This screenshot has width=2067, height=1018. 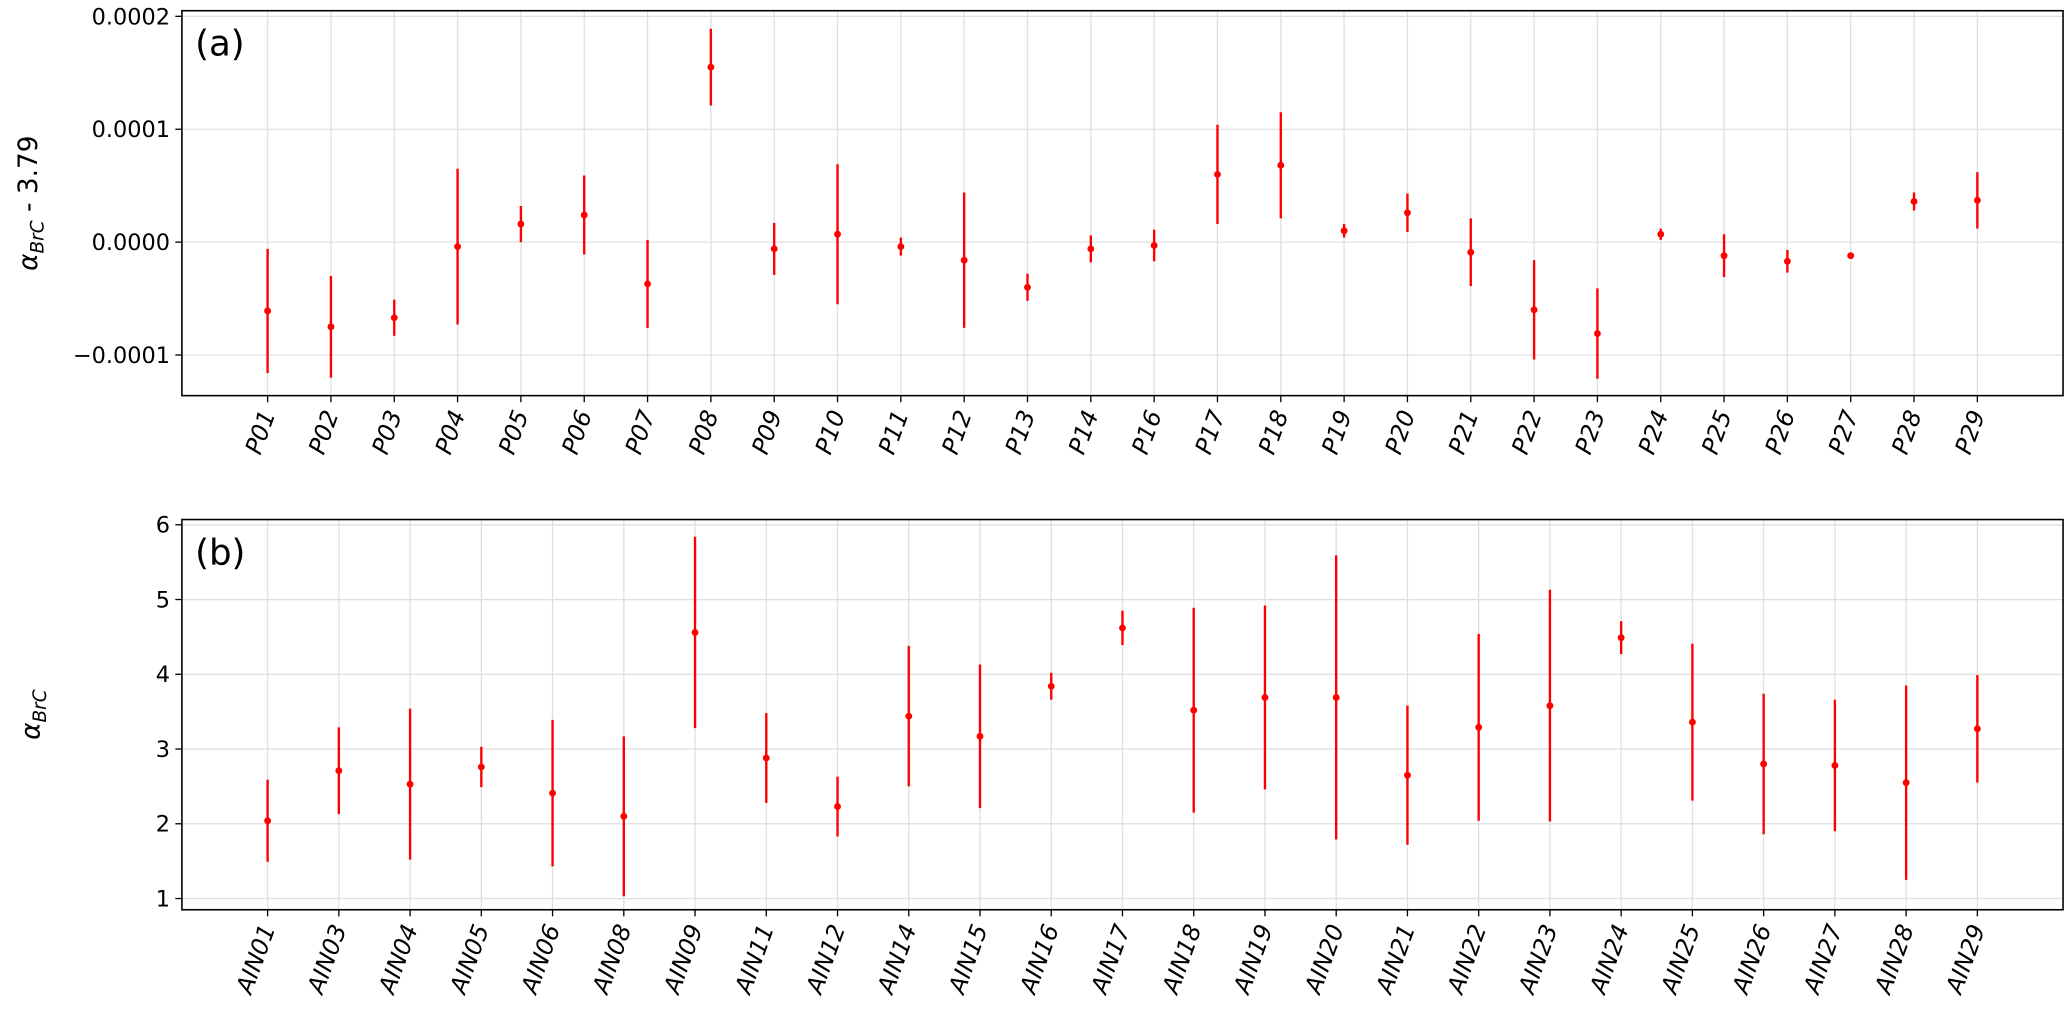 I want to click on x-tick-label: AIN23, so click(x=1537, y=960).